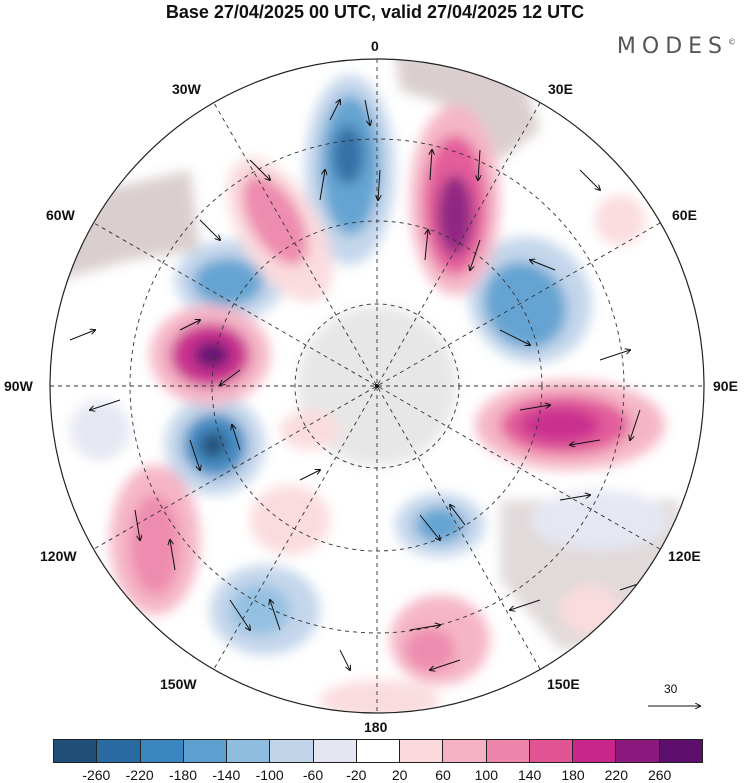 Image resolution: width=750 pixels, height=783 pixels. Describe the element at coordinates (18, 386) in the screenshot. I see `label-90w: 90W` at that location.